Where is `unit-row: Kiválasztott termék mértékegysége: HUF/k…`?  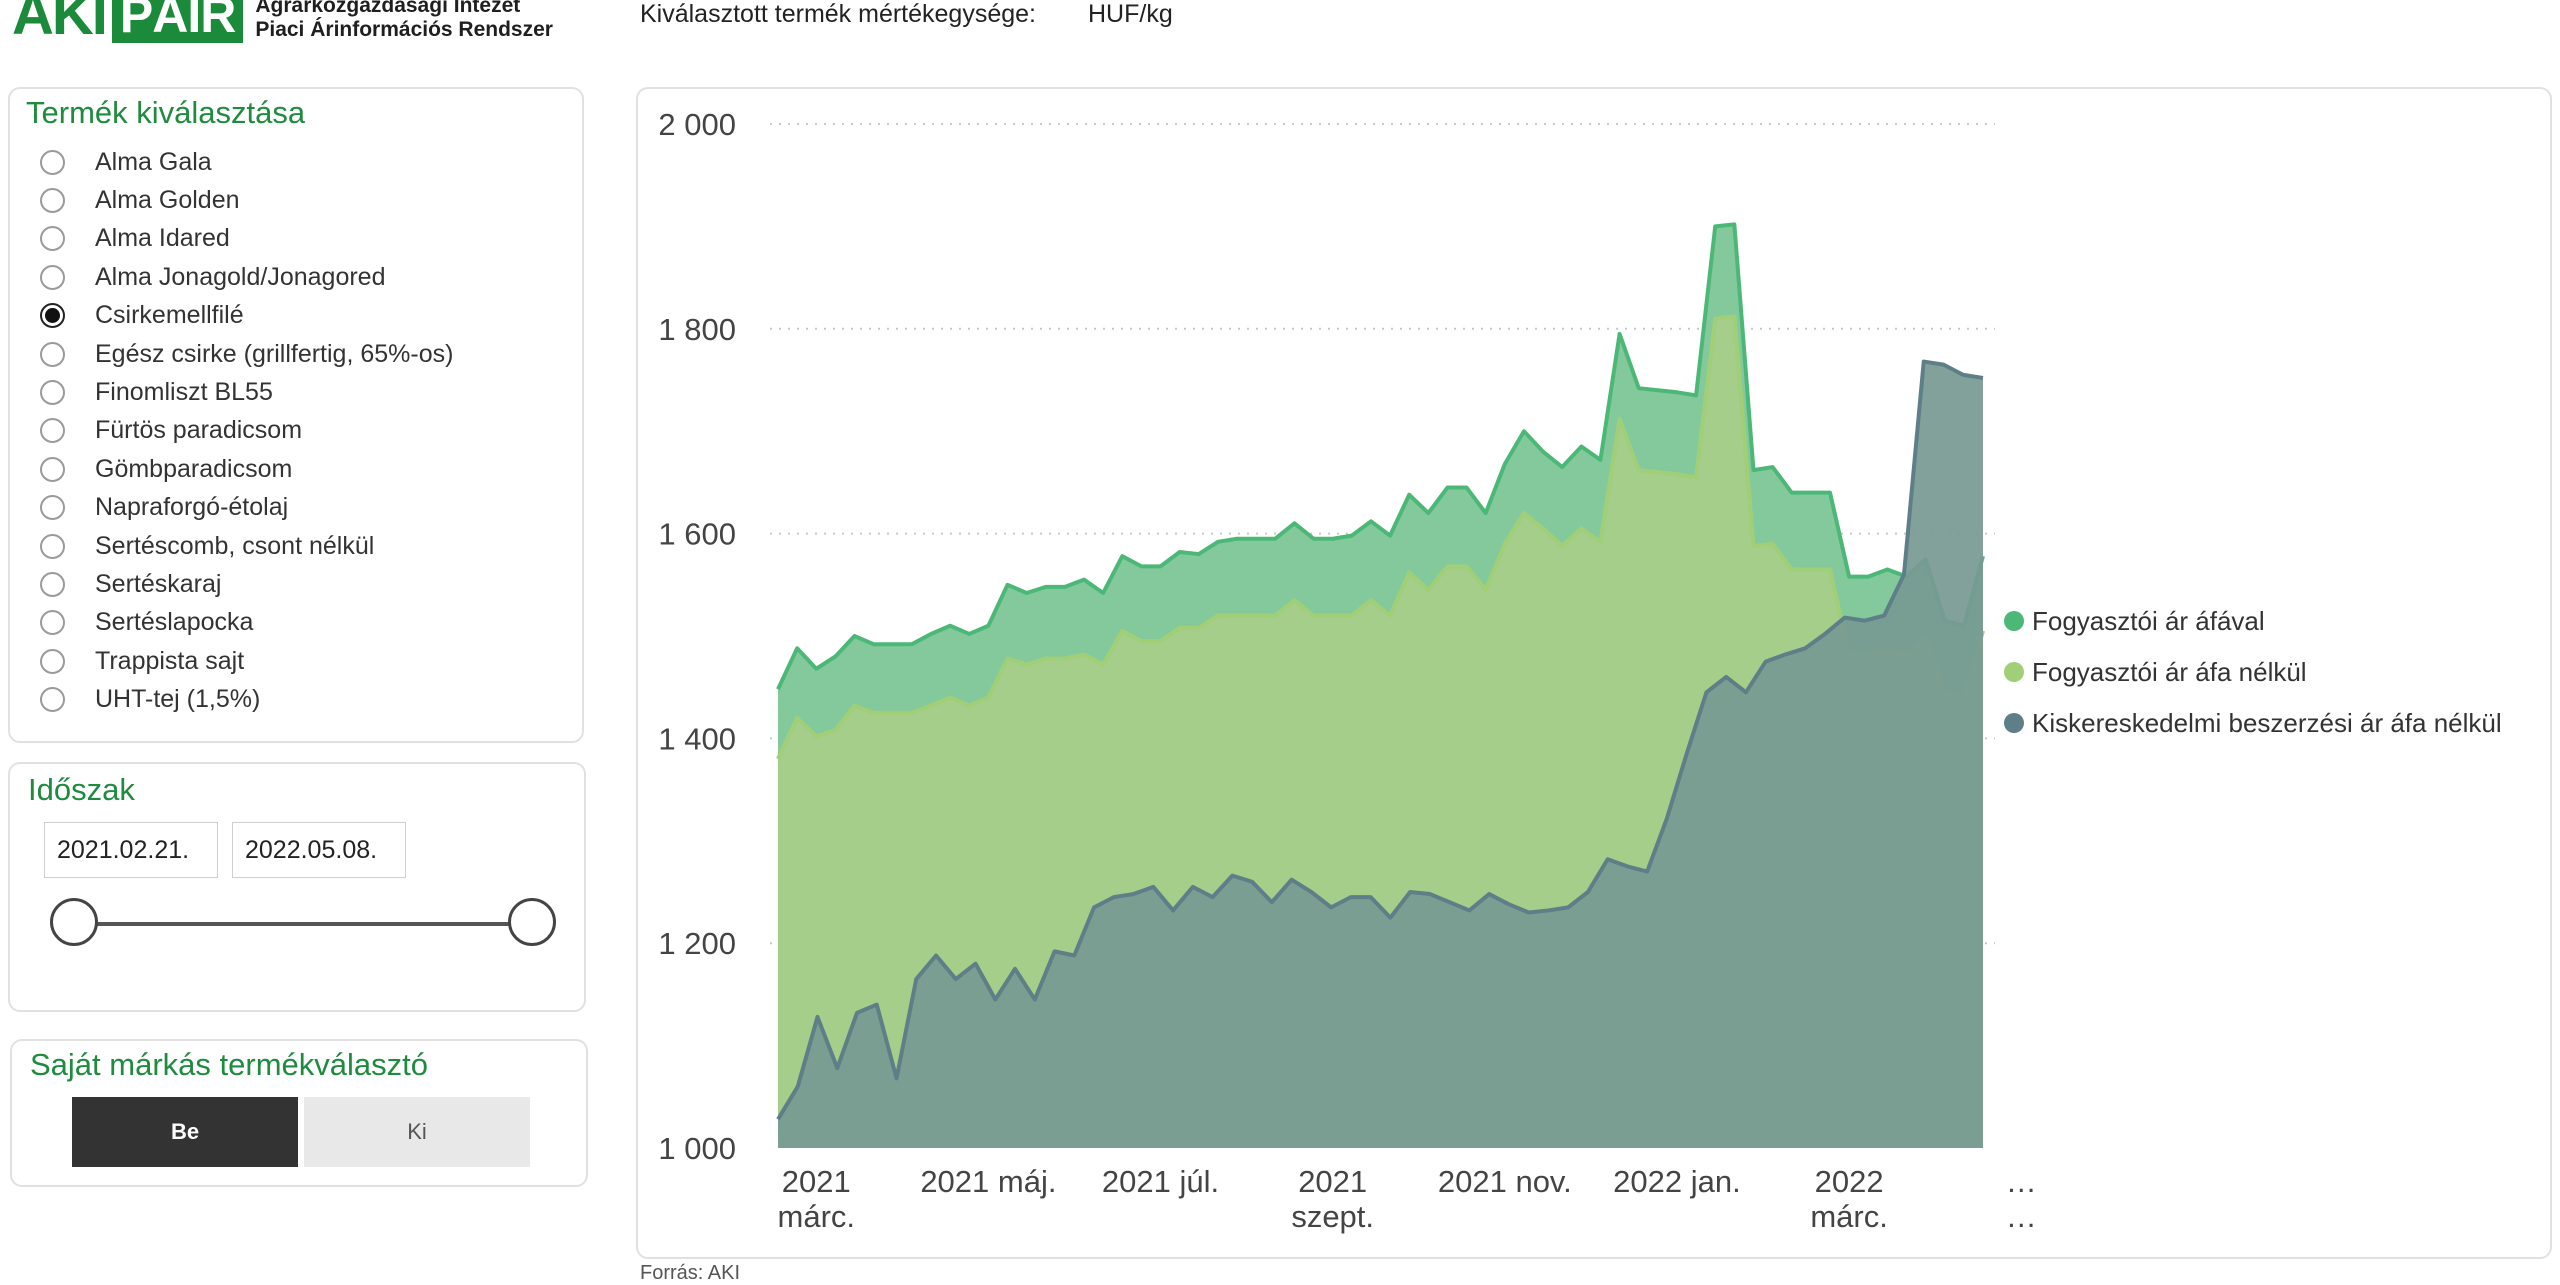
unit-row: Kiválasztott termék mértékegysége: HUF/k… is located at coordinates (906, 14).